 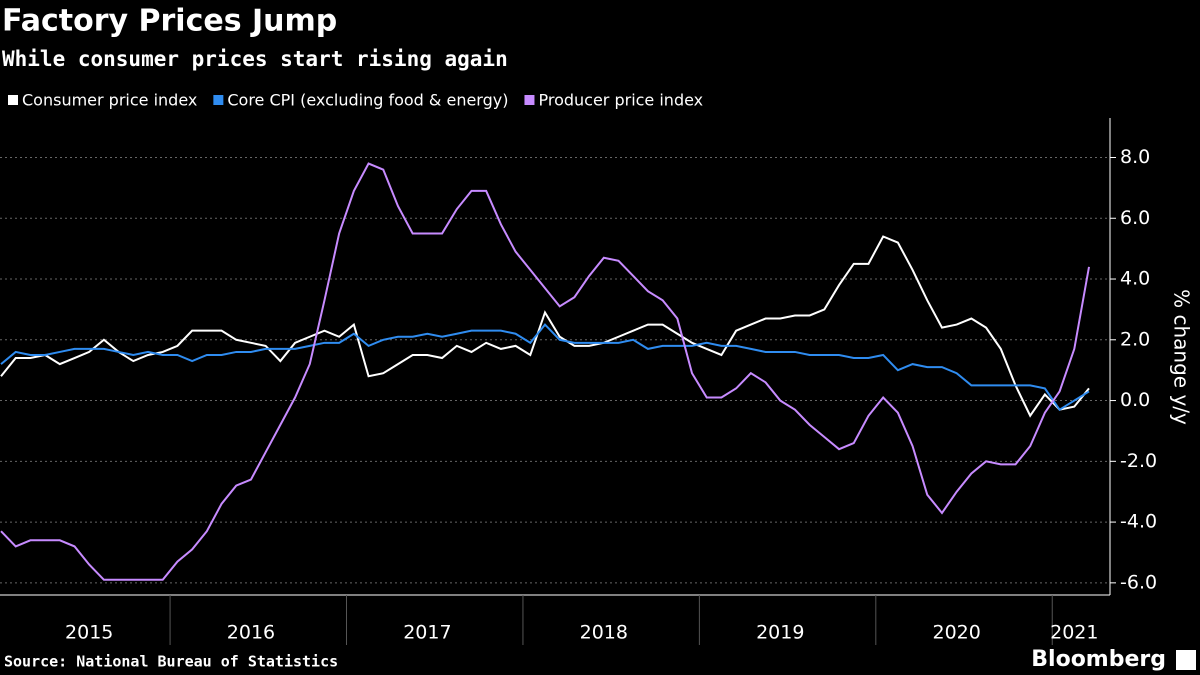 I want to click on x-tick-label: 2016, so click(x=251, y=633).